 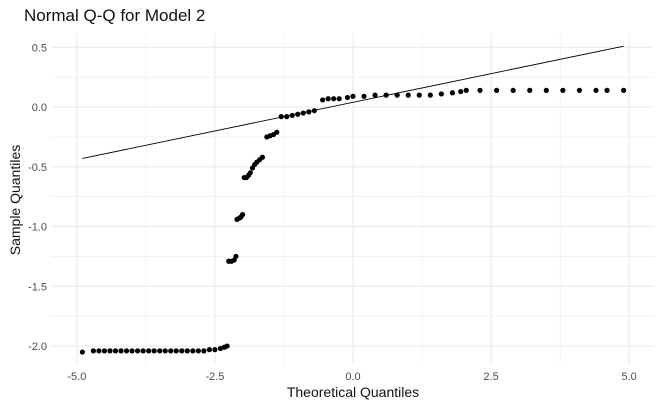 What do you see at coordinates (490, 377) in the screenshot?
I see `x-tick-label: 2.5` at bounding box center [490, 377].